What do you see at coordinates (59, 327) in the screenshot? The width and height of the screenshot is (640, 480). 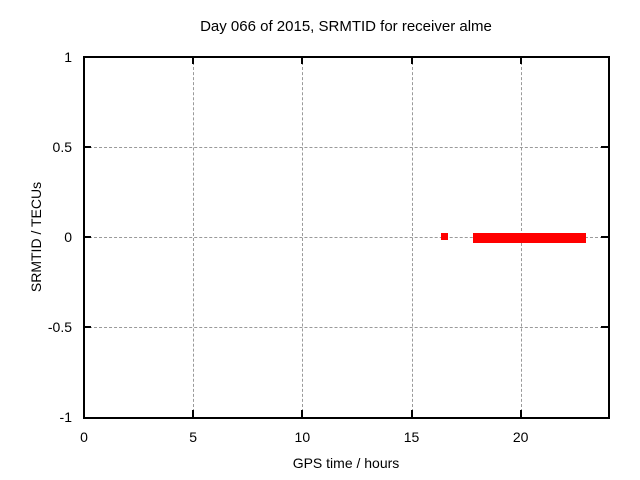 I see `y-tick-label: -0.5` at bounding box center [59, 327].